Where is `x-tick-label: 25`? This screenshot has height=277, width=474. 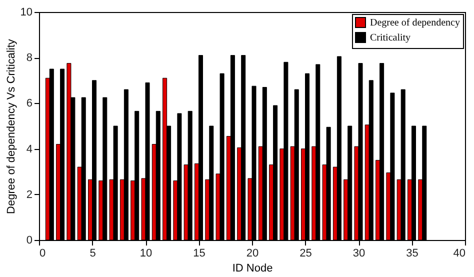
x-tick-label: 25 is located at coordinates (306, 254).